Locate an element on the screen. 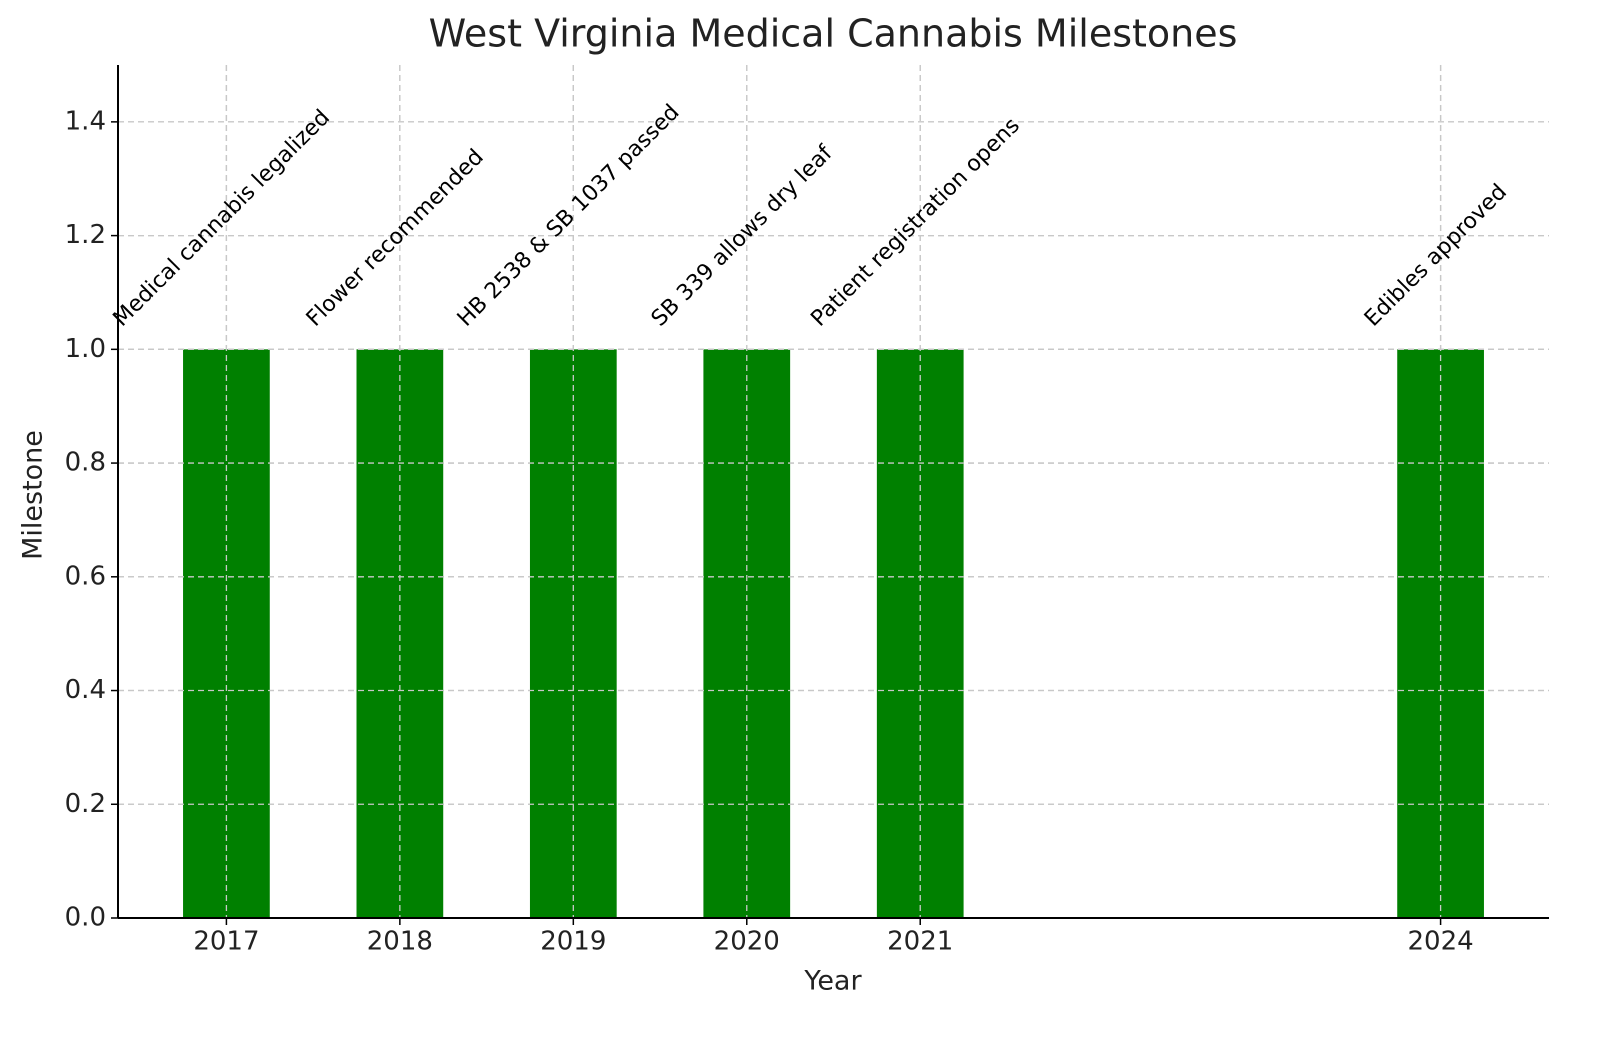 The width and height of the screenshot is (1600, 1038). y-tick-label: 1.0 is located at coordinates (85, 349).